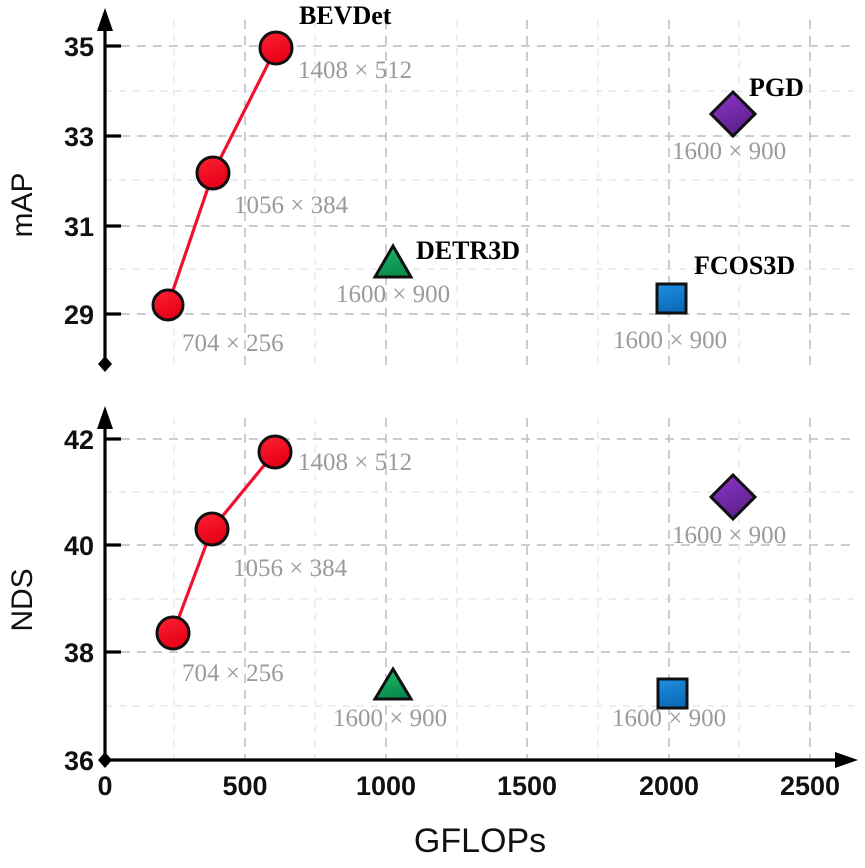 Image resolution: width=865 pixels, height=868 pixels. What do you see at coordinates (79, 47) in the screenshot?
I see `y-tick-map-35: 35` at bounding box center [79, 47].